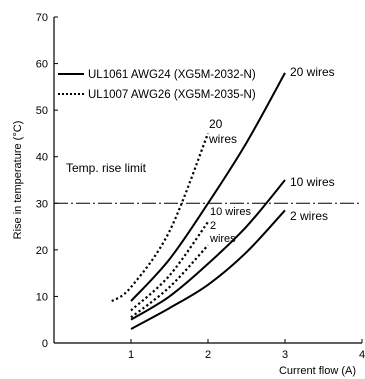  What do you see at coordinates (362, 355) in the screenshot?
I see `x-tick-label: 4` at bounding box center [362, 355].